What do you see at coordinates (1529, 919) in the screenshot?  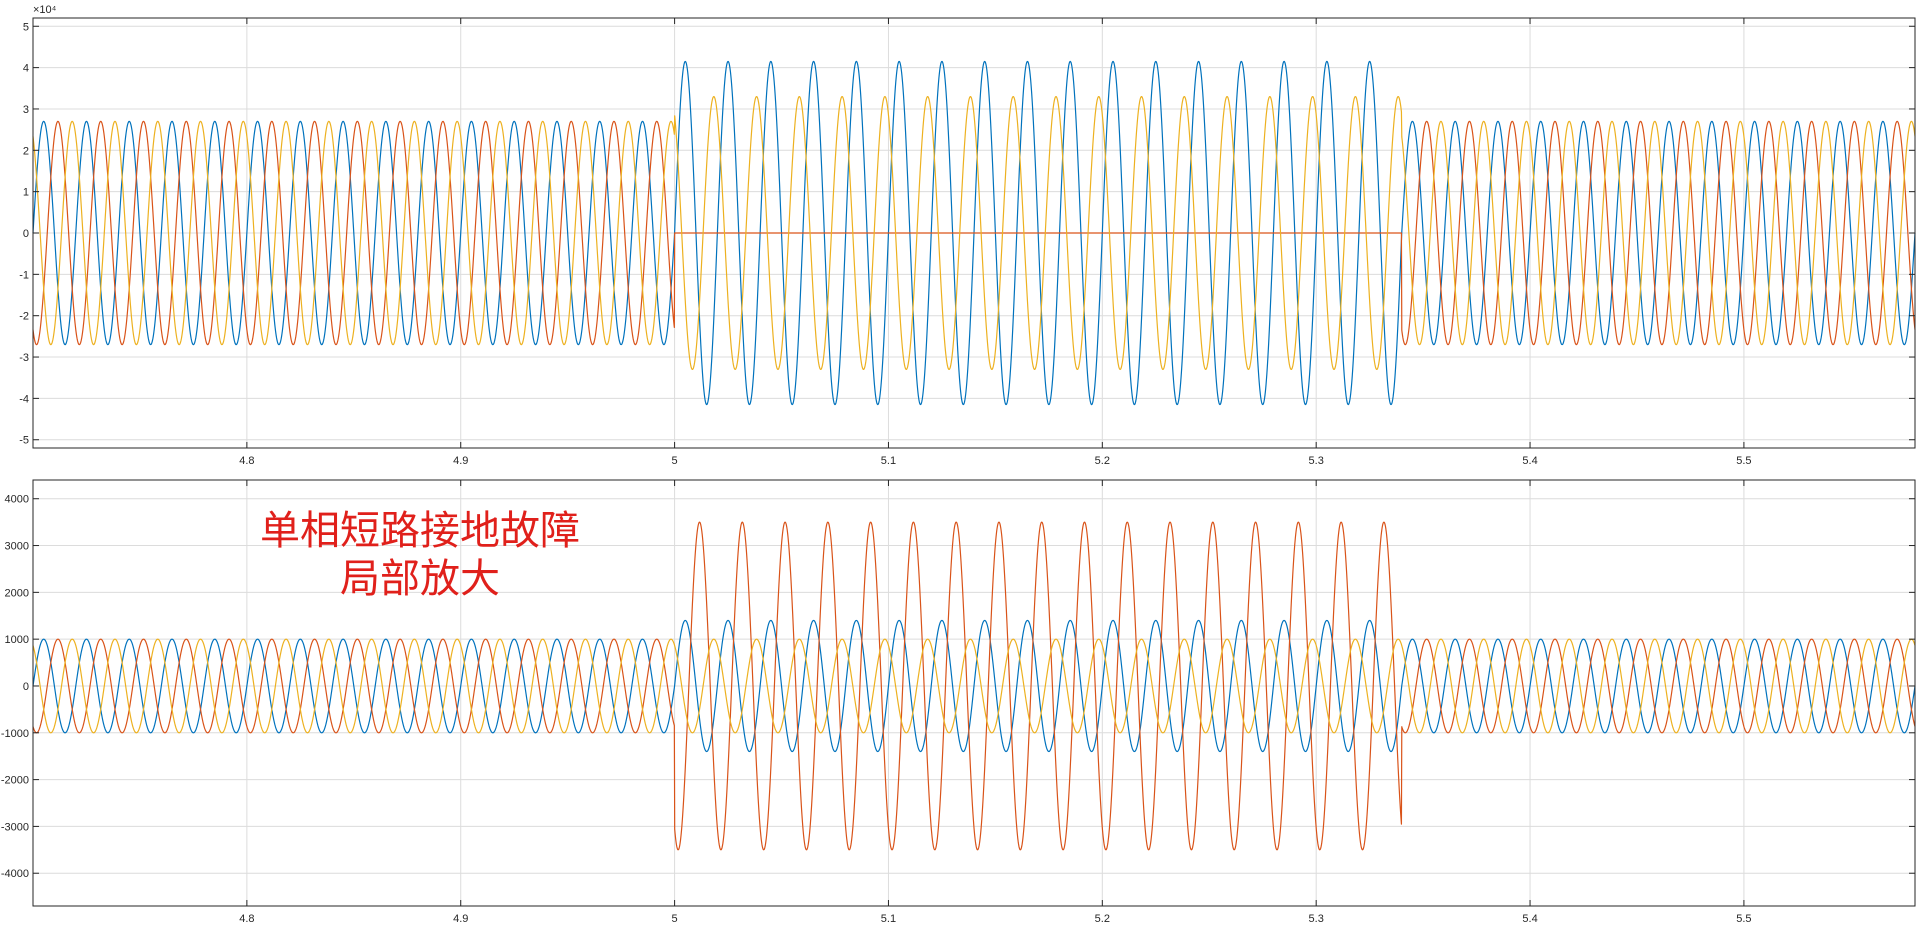 I see `current-x-tick-label: 5.4` at bounding box center [1529, 919].